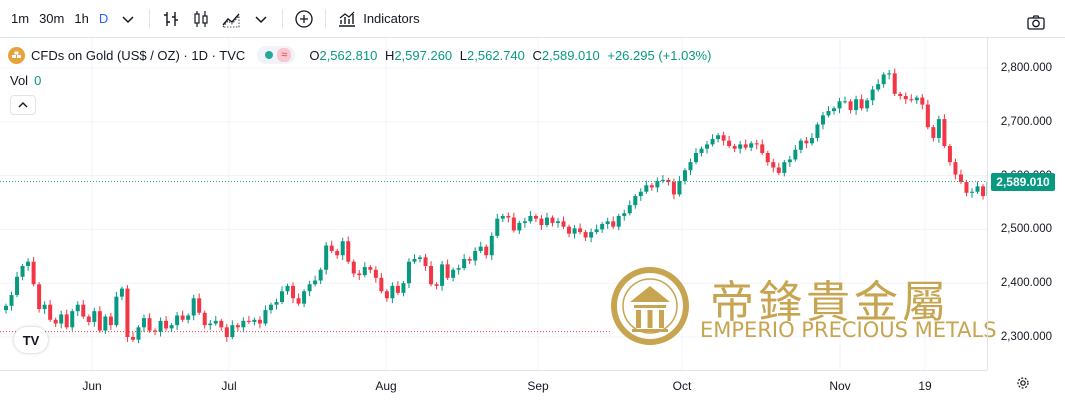 The height and width of the screenshot is (404, 1065). I want to click on top-toolbar: 1m 30m 1h D Indicators, so click(532, 19).